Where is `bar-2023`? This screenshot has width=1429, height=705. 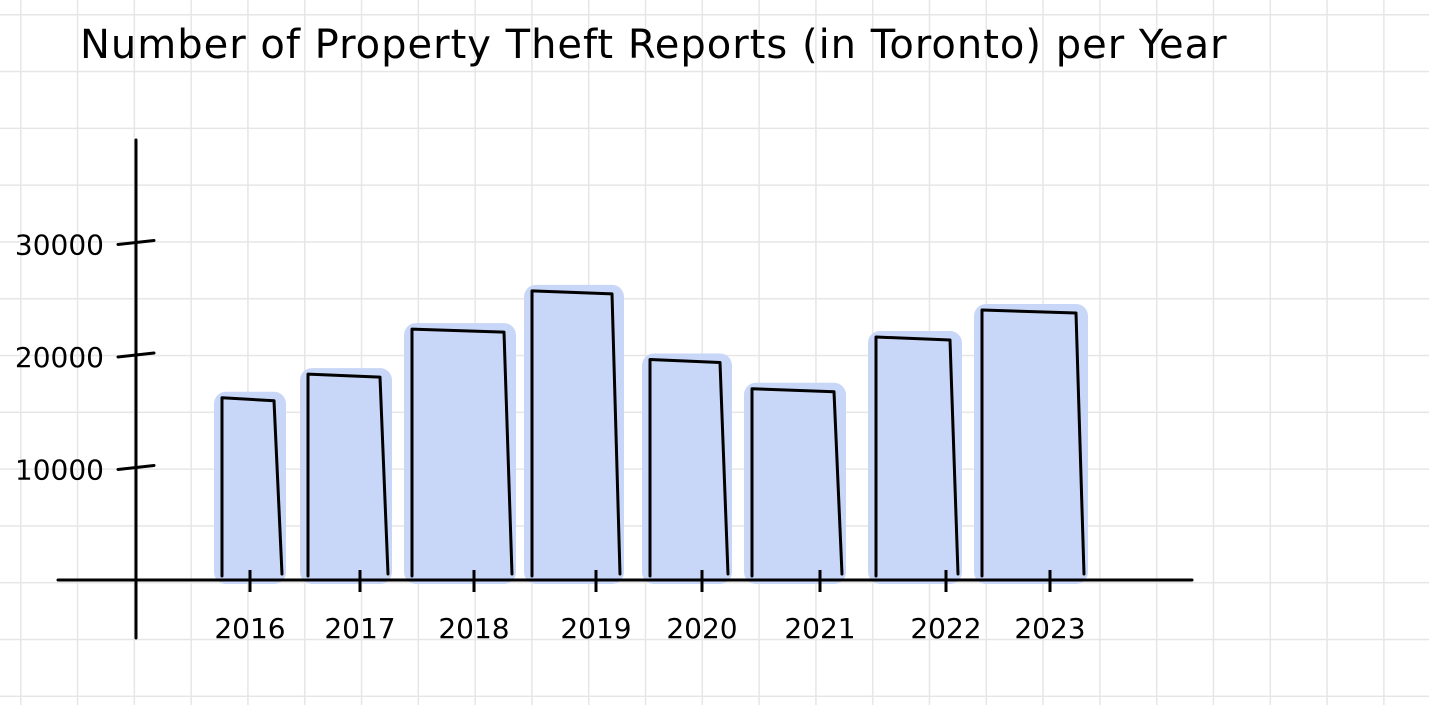
bar-2023 is located at coordinates (1031, 444).